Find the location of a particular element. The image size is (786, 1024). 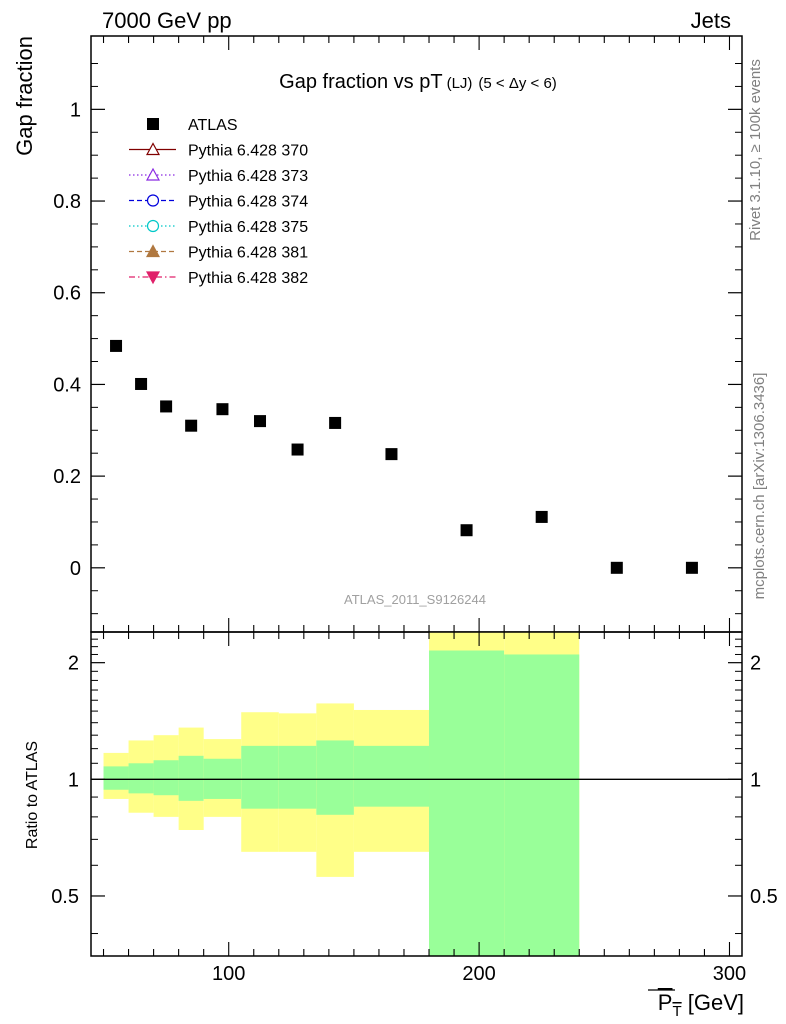

ratio-y-tick-label: 1 is located at coordinates (73, 780).